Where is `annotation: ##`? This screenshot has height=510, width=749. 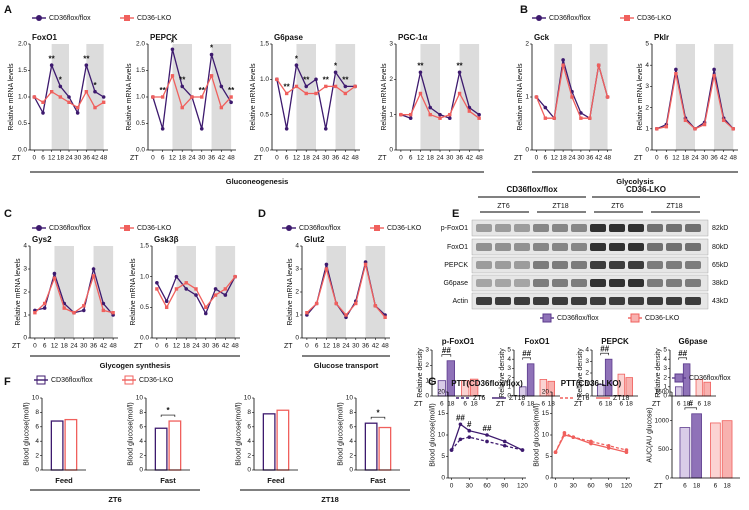 annotation: ## is located at coordinates (526, 353).